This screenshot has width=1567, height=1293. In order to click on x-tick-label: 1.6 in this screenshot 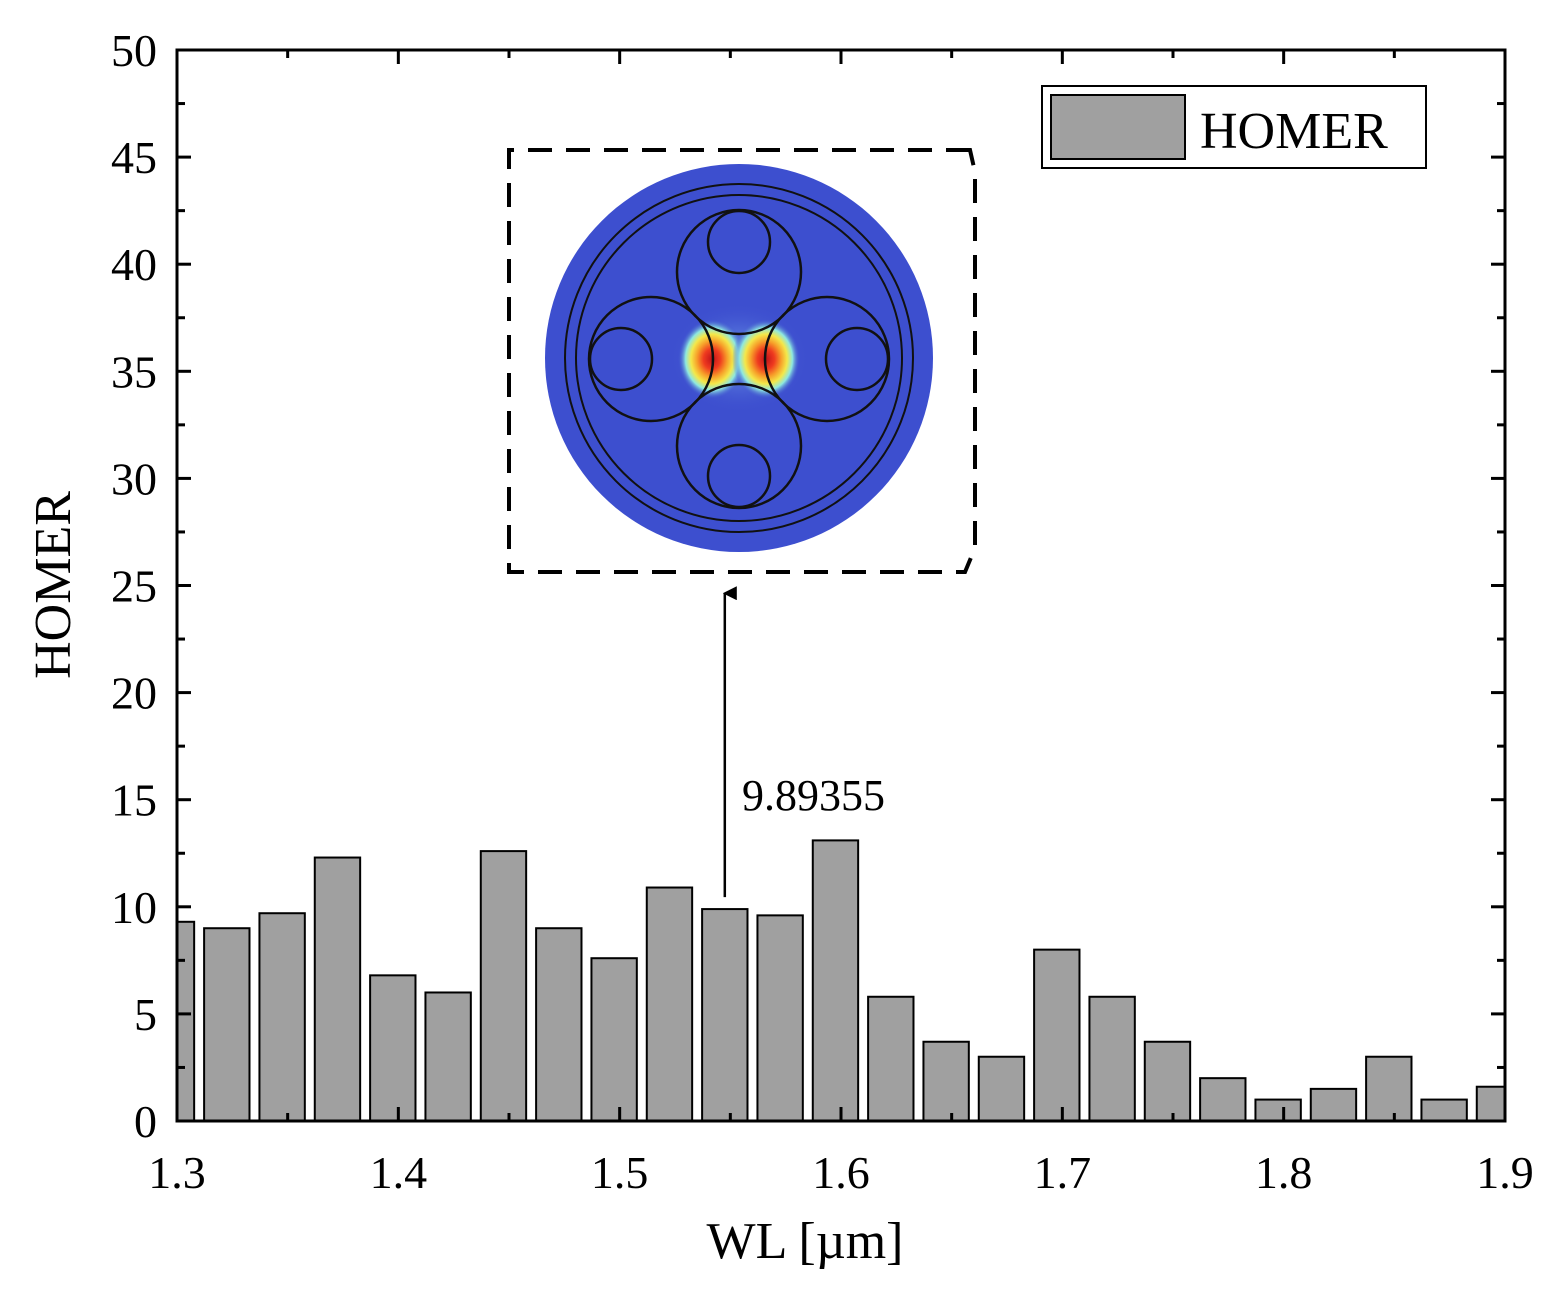, I will do `click(841, 1172)`.